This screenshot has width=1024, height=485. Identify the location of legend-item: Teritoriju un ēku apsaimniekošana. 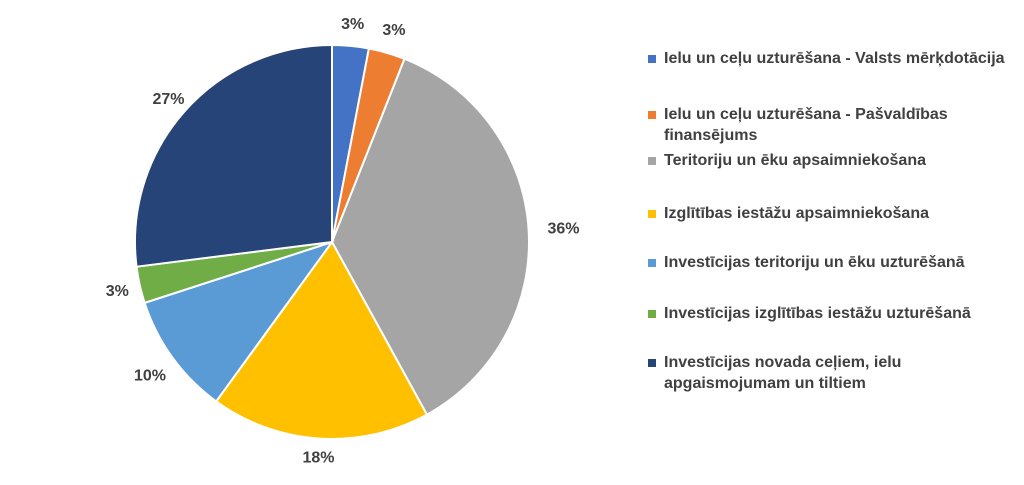
(828, 160).